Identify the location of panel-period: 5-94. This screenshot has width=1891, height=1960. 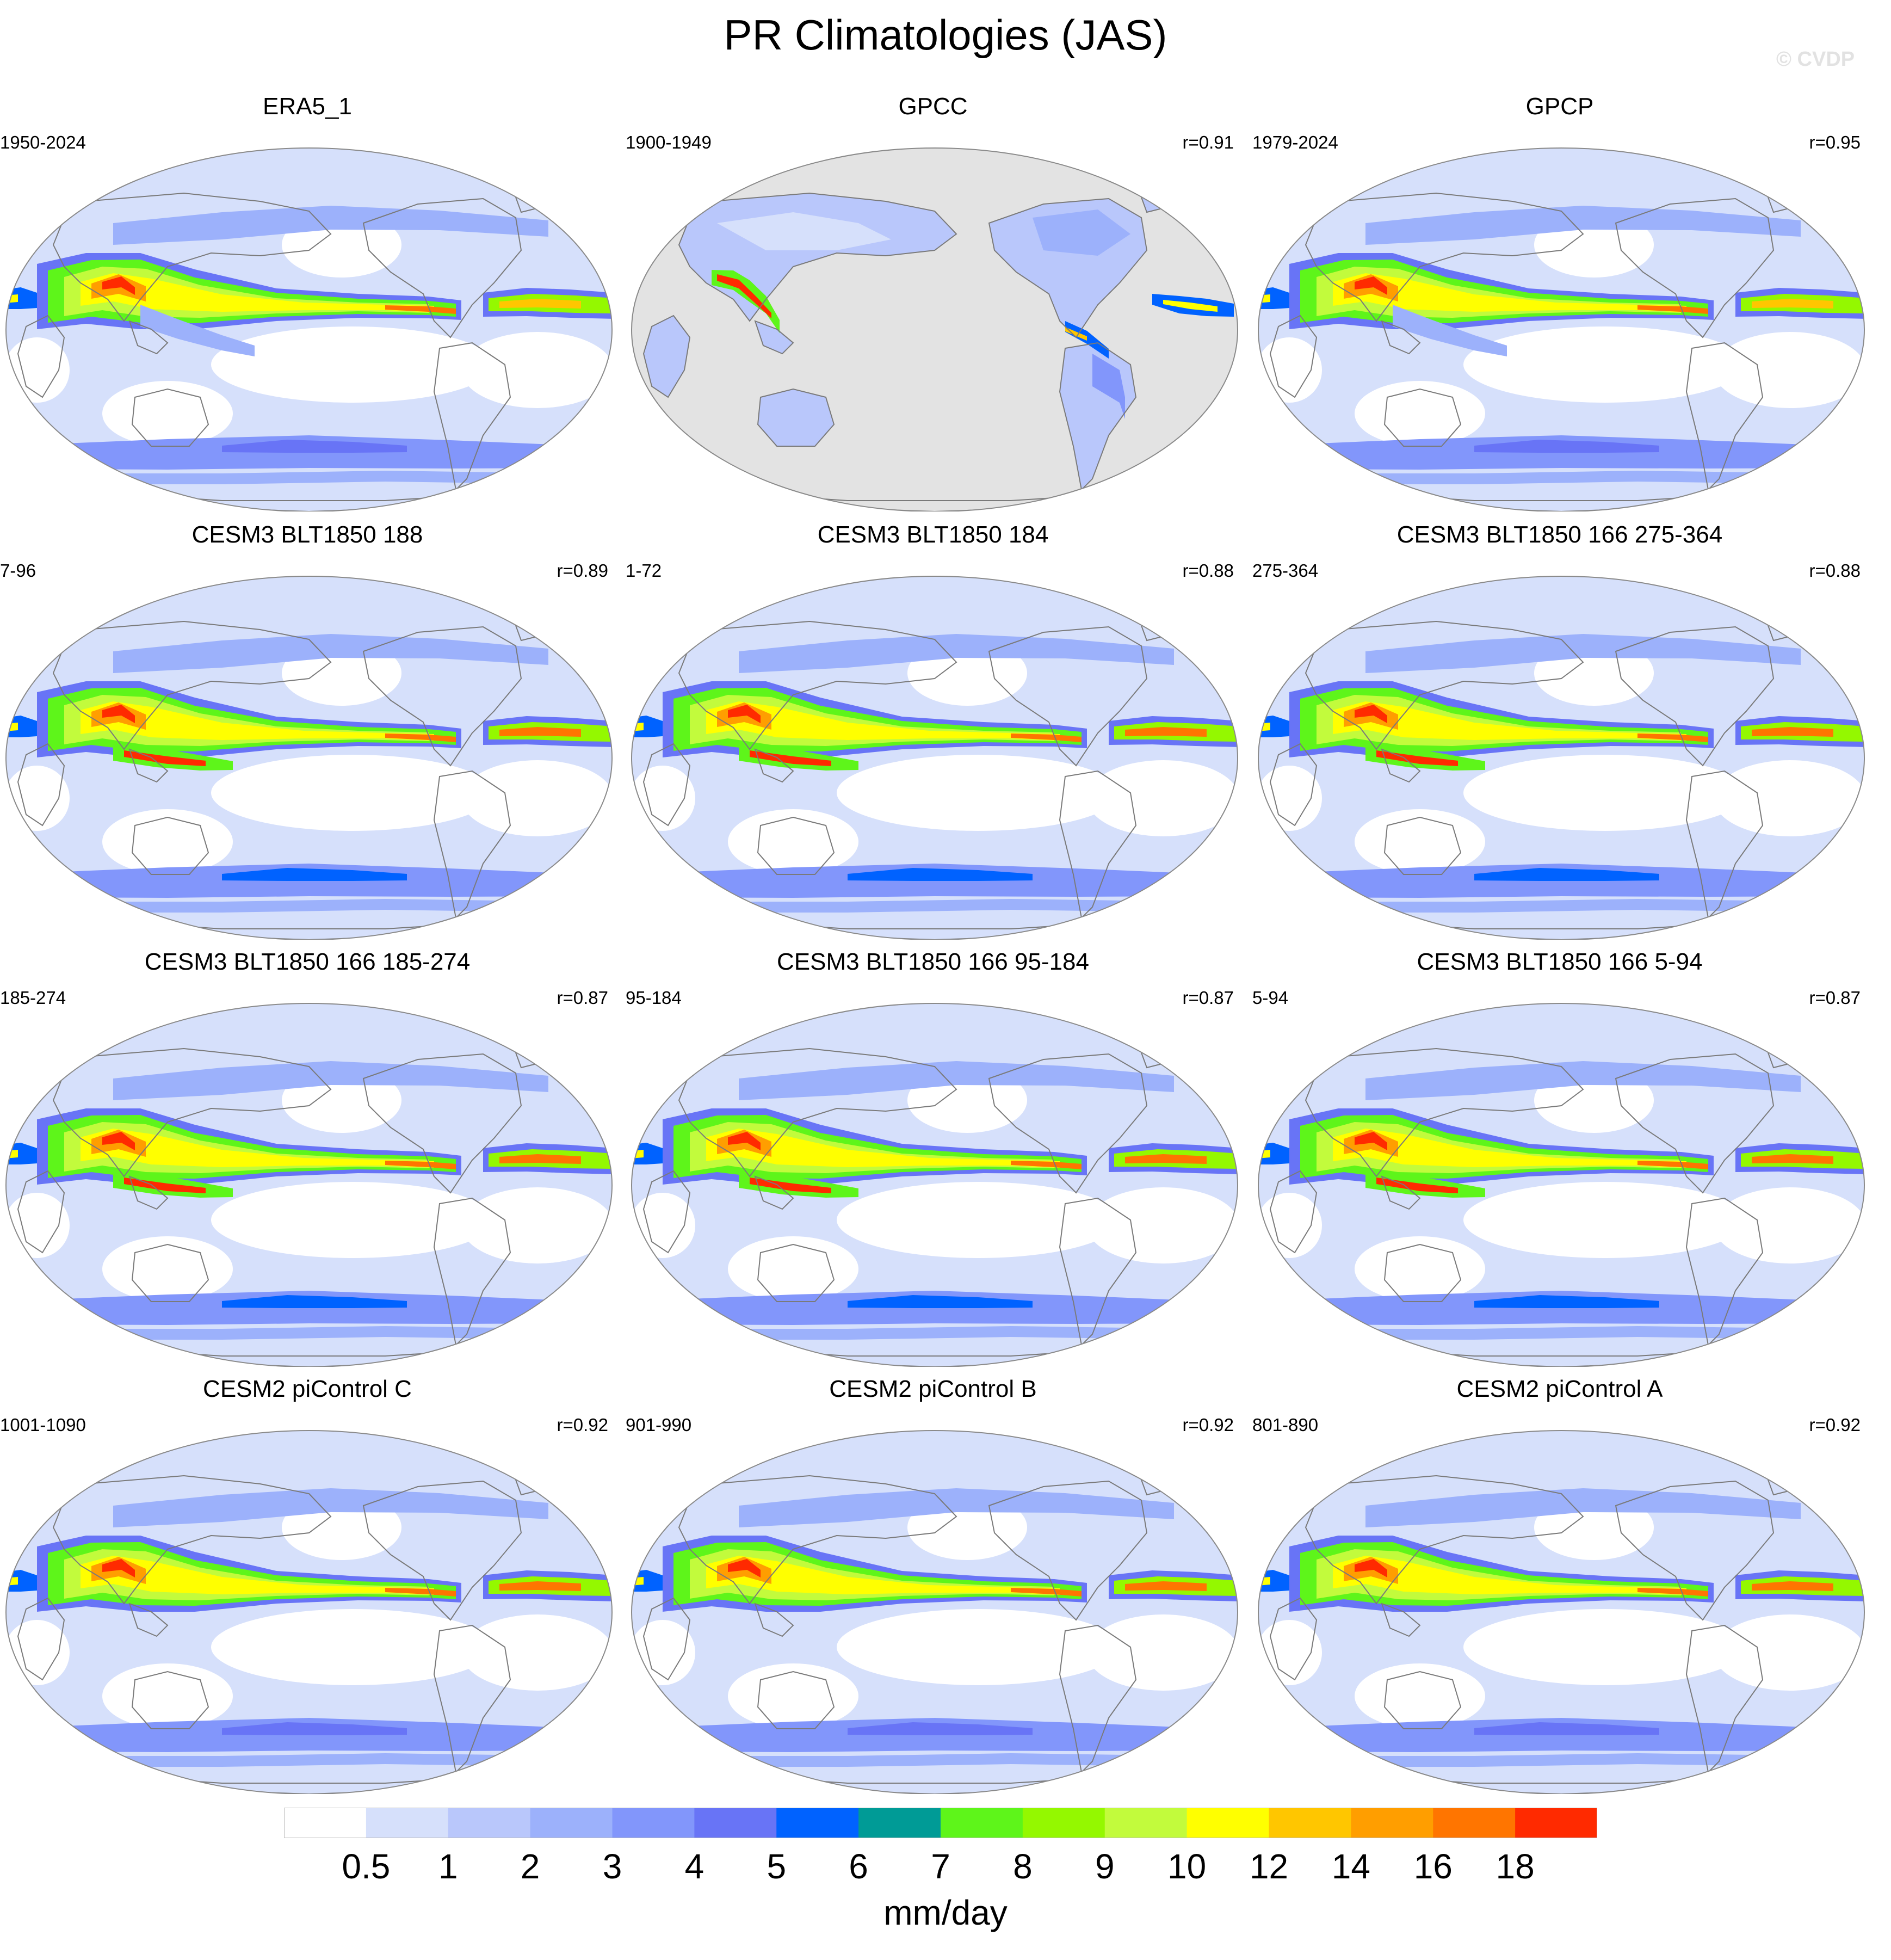
(1270, 998).